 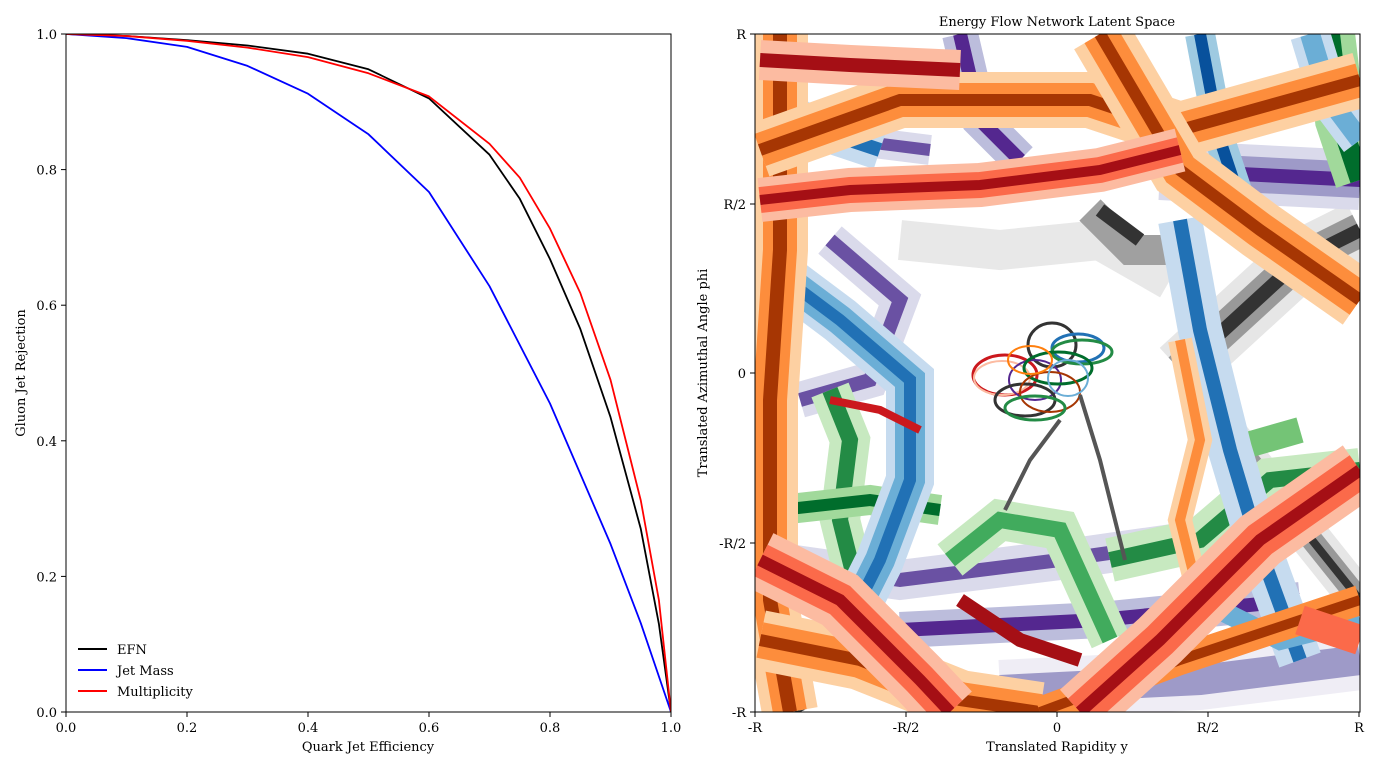 What do you see at coordinates (46, 35) in the screenshot?
I see `roc-y-tick-label: 1.0` at bounding box center [46, 35].